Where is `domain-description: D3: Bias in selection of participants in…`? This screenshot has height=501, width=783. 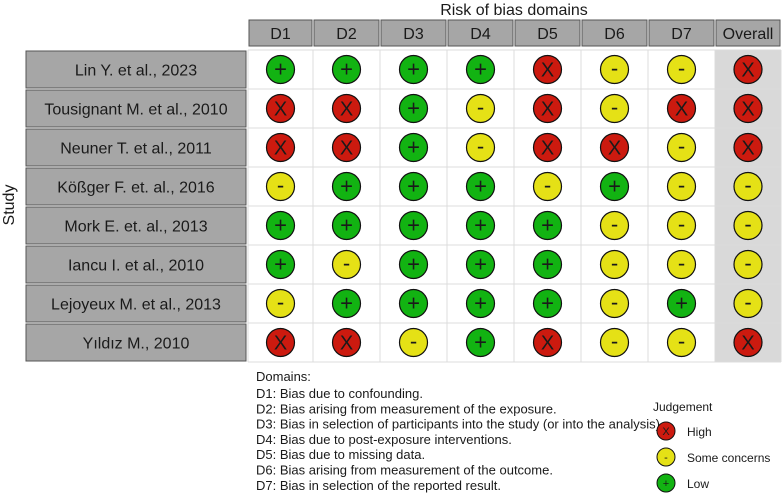
domain-description: D3: Bias in selection of participants in… is located at coordinates (460, 424).